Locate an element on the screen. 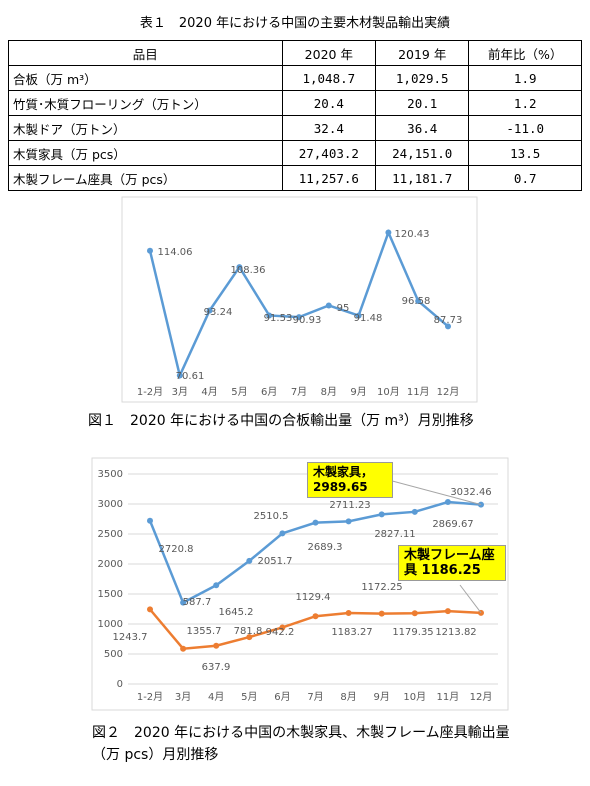  table-cell: 13.5 is located at coordinates (525, 153).